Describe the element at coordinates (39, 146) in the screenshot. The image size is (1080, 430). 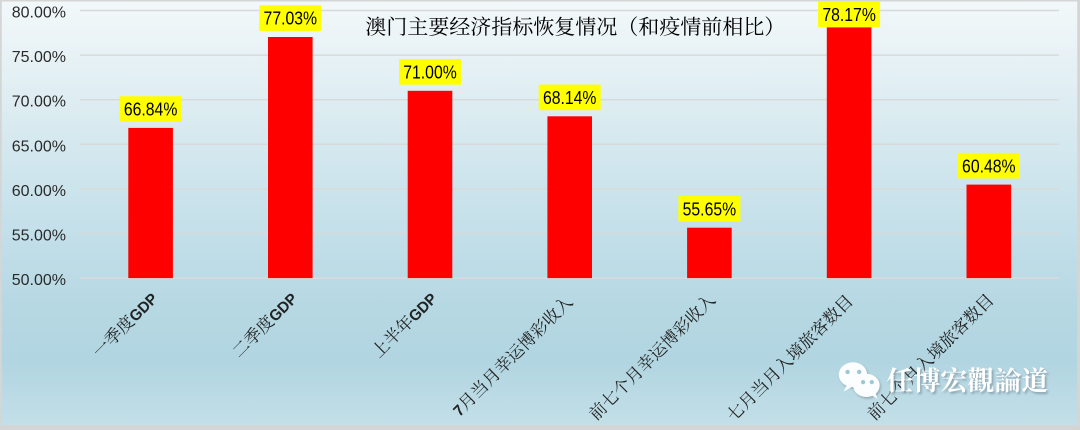
I see `svg-text: 65.00%` at that location.